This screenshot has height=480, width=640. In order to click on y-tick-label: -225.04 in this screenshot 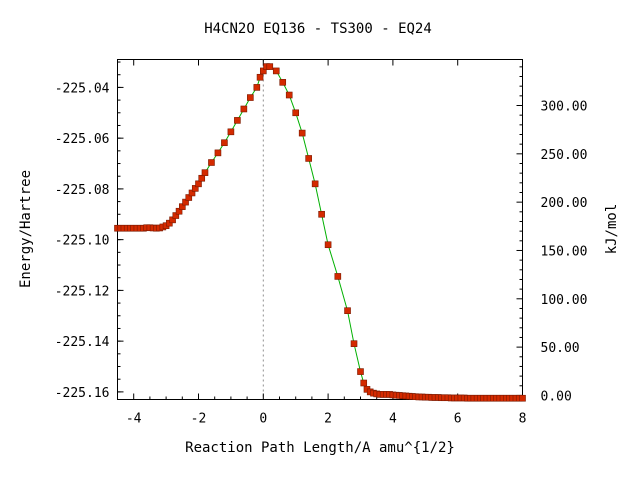, I will do `click(82, 88)`.